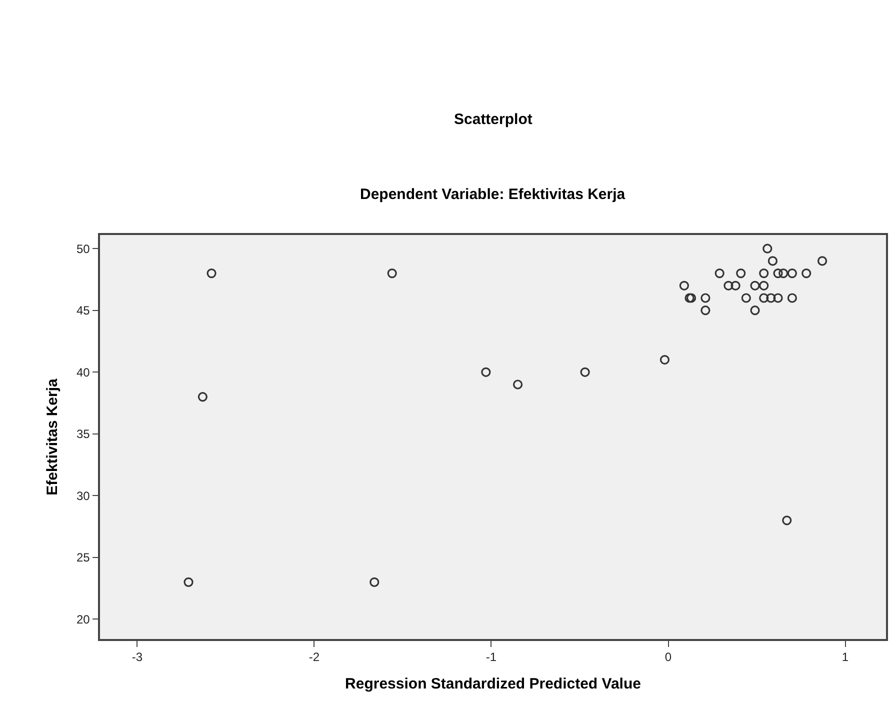 The height and width of the screenshot is (719, 895). I want to click on x-axis-title: Regression Standardized Predicted Value, so click(493, 684).